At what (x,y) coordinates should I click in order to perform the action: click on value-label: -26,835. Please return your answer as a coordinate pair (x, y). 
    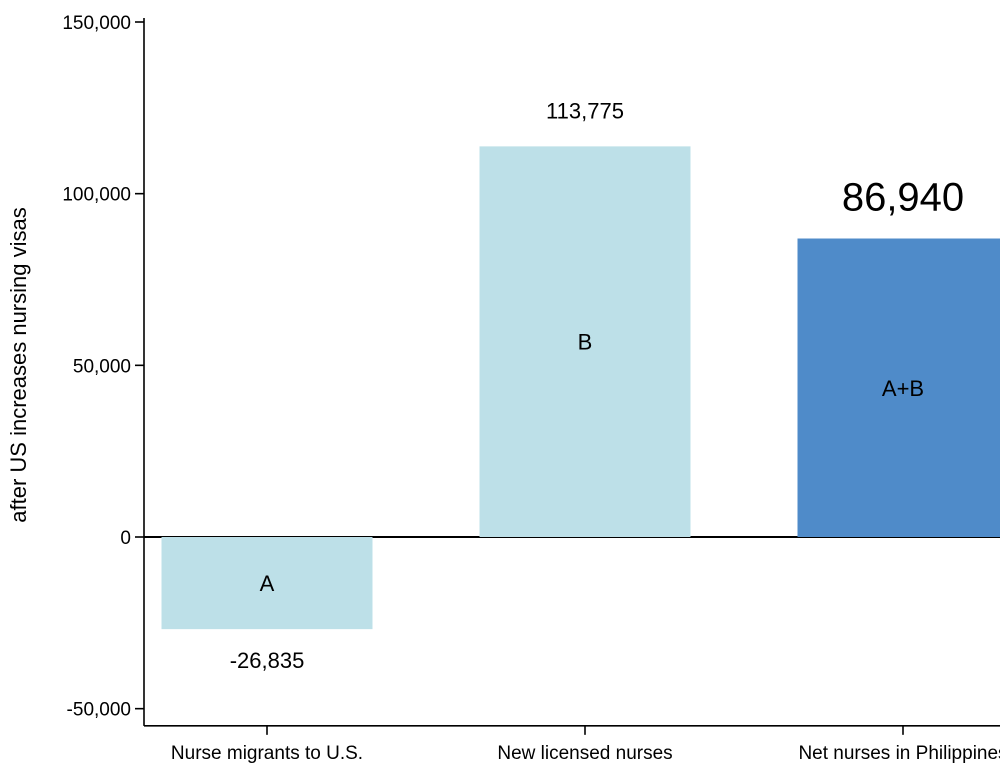
    Looking at the image, I should click on (267, 660).